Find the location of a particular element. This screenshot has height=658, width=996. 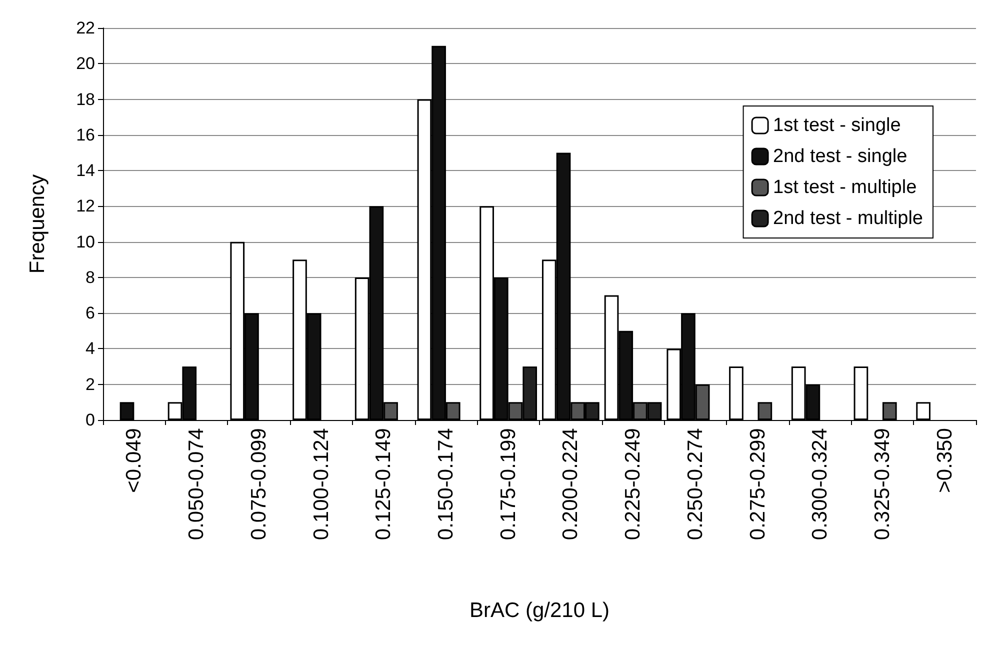

y-tick-label: 16 is located at coordinates (85, 134).